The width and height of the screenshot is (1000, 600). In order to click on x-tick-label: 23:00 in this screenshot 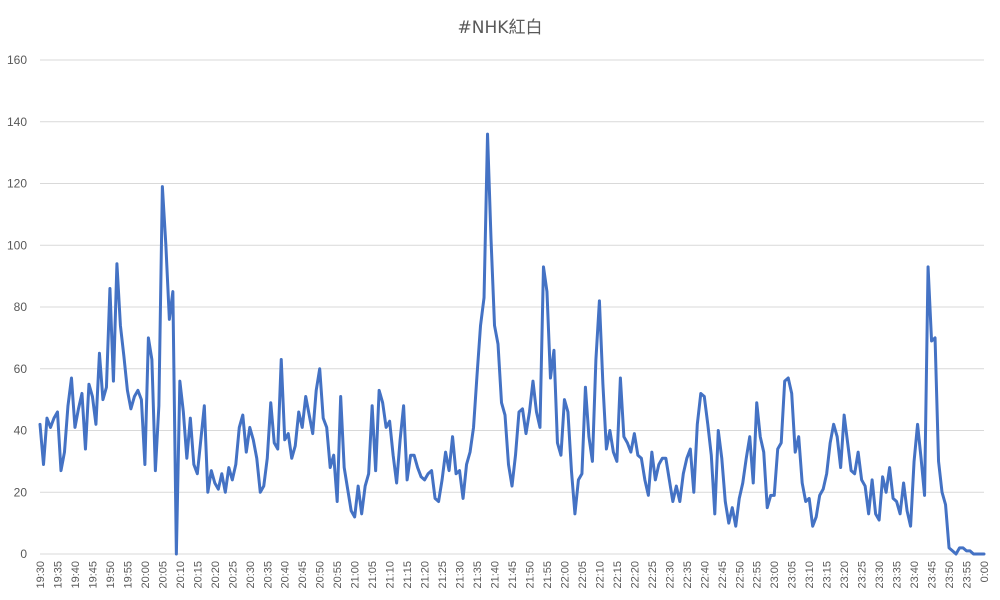, I will do `click(775, 575)`.